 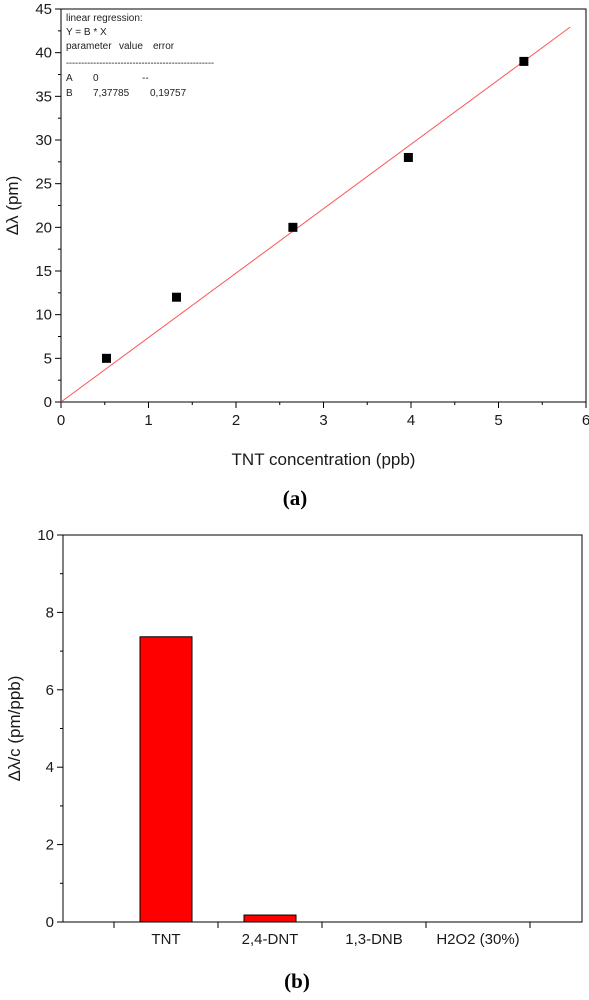 I want to click on panel-b-y-axis-label: Δλ/c (pm/ppb), so click(x=14, y=729).